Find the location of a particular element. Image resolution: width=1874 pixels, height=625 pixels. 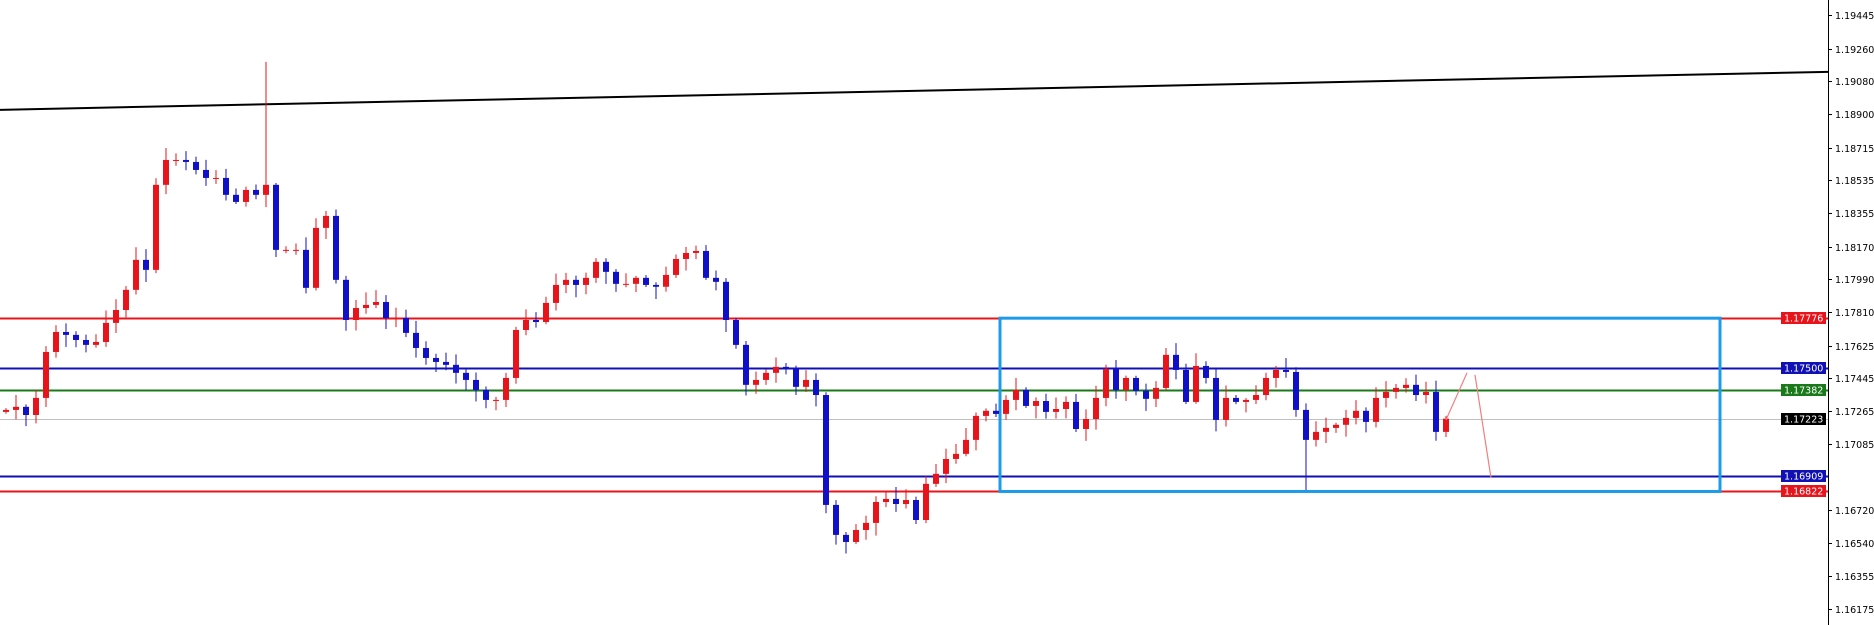

tick-label: 1.17445 is located at coordinates (1854, 379).